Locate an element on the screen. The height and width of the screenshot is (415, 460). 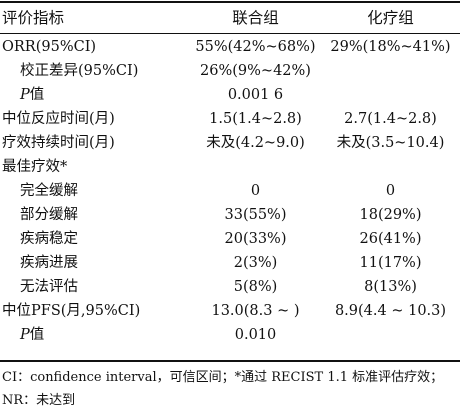
table-row: 疾病进展 2(3%) 11(17%) is located at coordinates (230, 263).